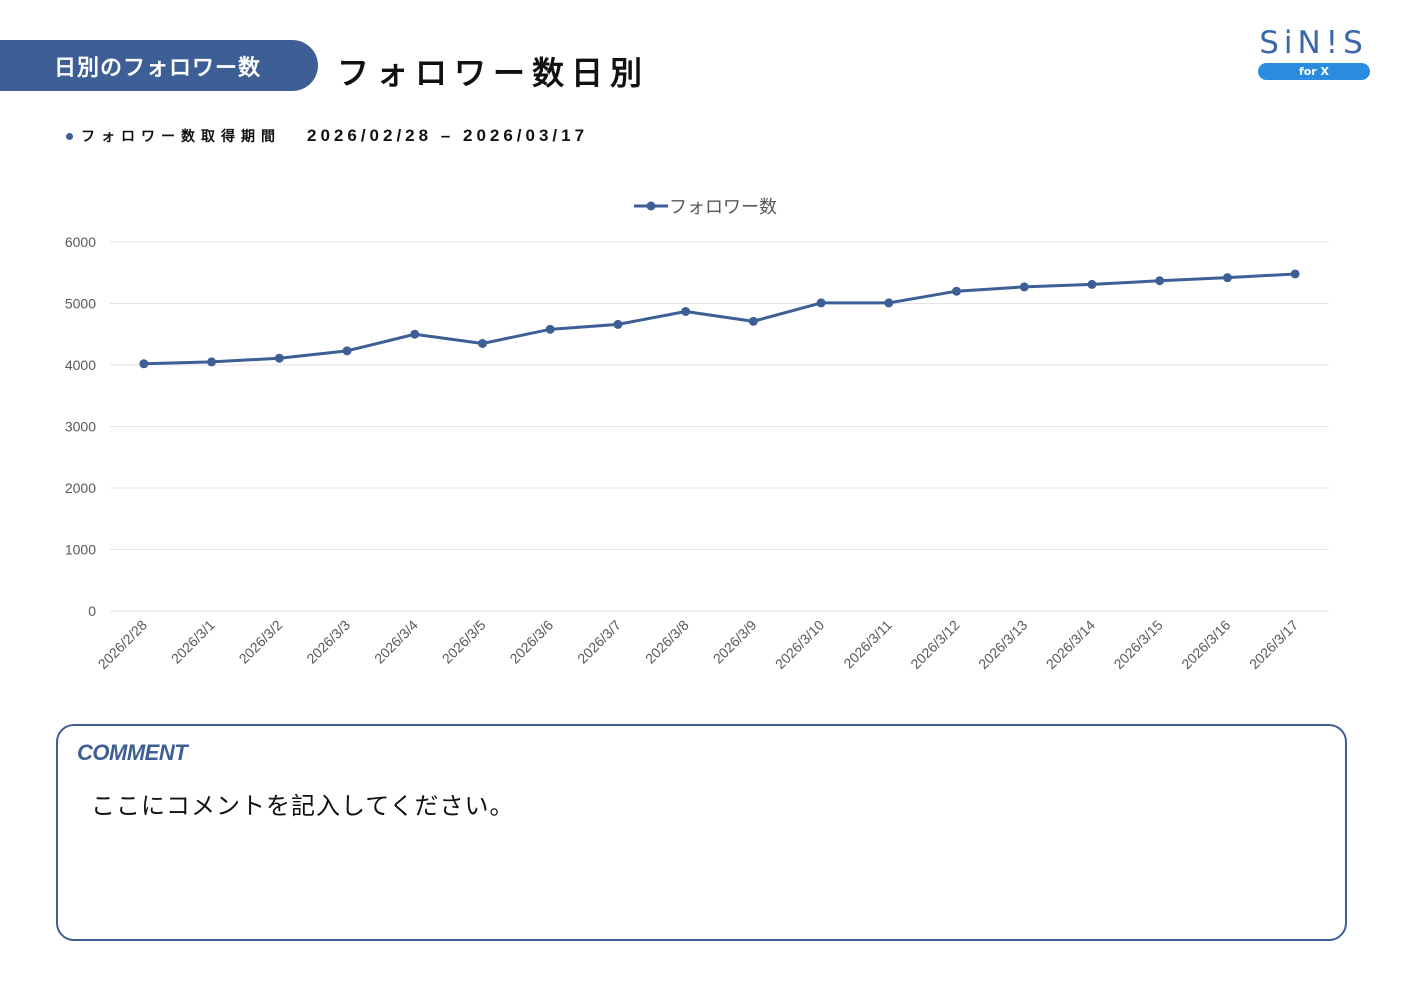 The height and width of the screenshot is (992, 1403). What do you see at coordinates (193, 642) in the screenshot?
I see `x-tick-label: 2026/3/1` at bounding box center [193, 642].